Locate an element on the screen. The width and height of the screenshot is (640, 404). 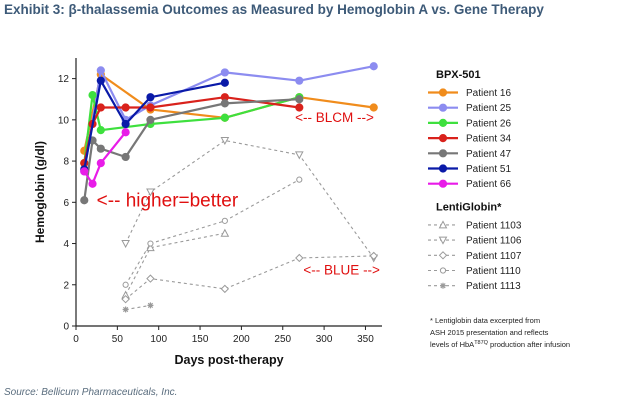
legend-label-patient-16: Patient 16 is located at coordinates (488, 93).